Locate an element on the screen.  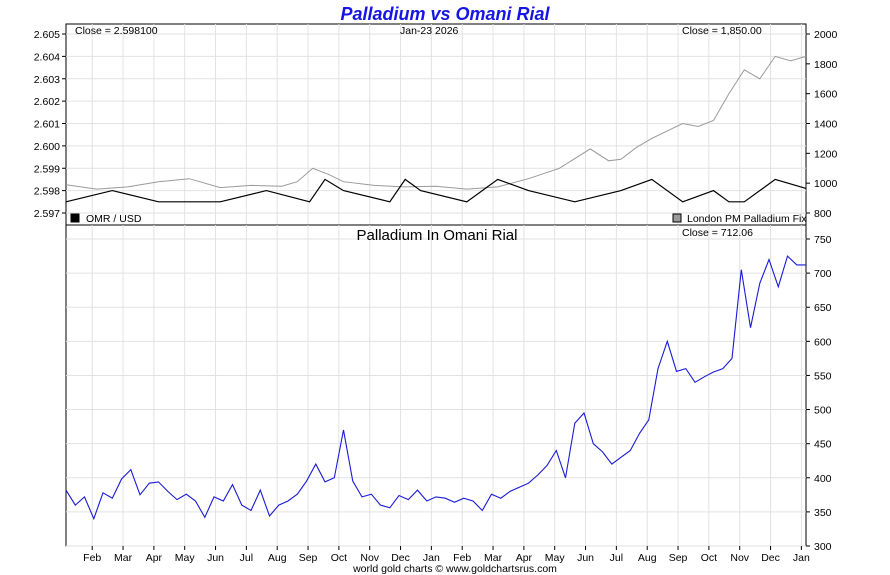
legend-omr-label: OMR / USD is located at coordinates (114, 219).